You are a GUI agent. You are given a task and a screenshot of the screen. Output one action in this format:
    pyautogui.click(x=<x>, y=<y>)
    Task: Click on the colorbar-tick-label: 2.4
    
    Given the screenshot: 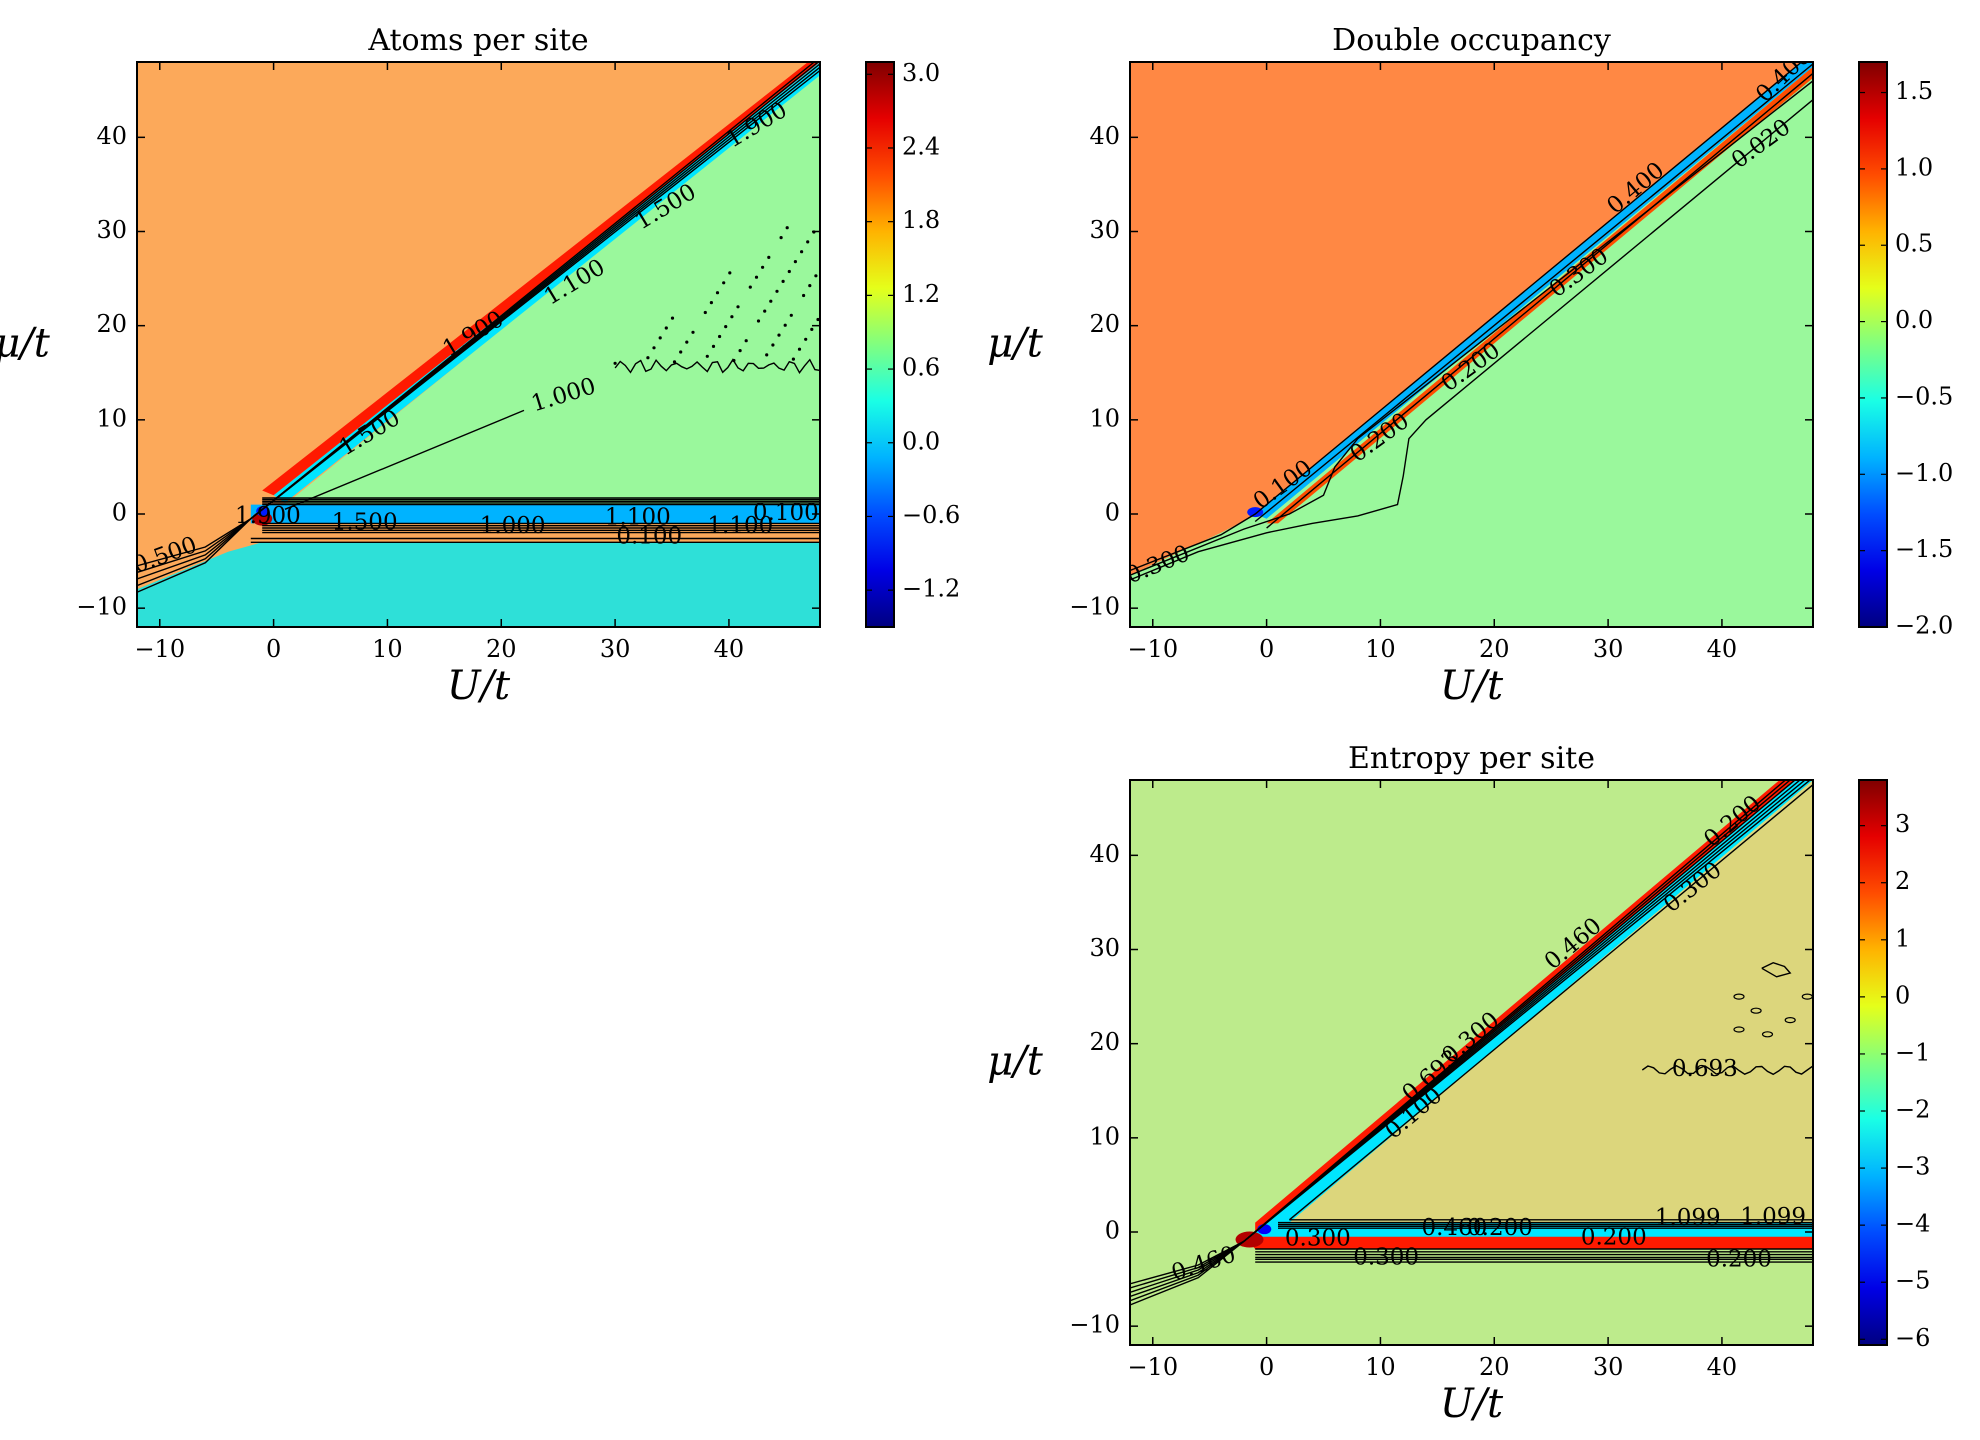 What is the action you would take?
    pyautogui.click(x=921, y=146)
    